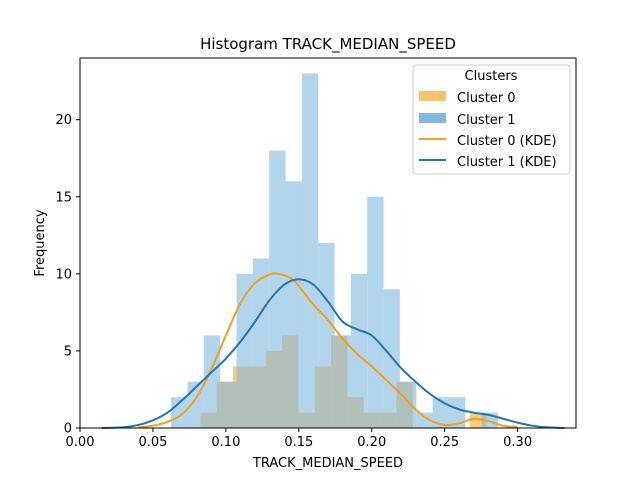  Describe the element at coordinates (152, 442) in the screenshot. I see `x-tick-label-1: 0.05` at that location.